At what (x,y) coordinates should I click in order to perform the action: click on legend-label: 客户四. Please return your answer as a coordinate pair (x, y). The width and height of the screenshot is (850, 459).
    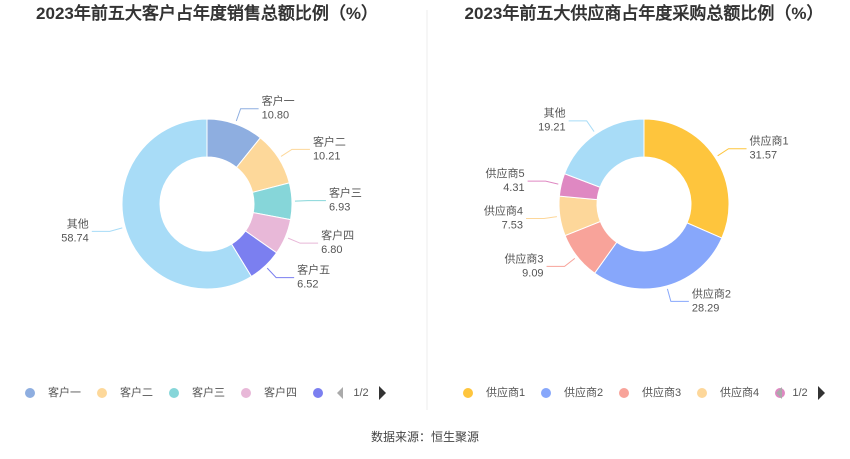
    Looking at the image, I should click on (280, 392).